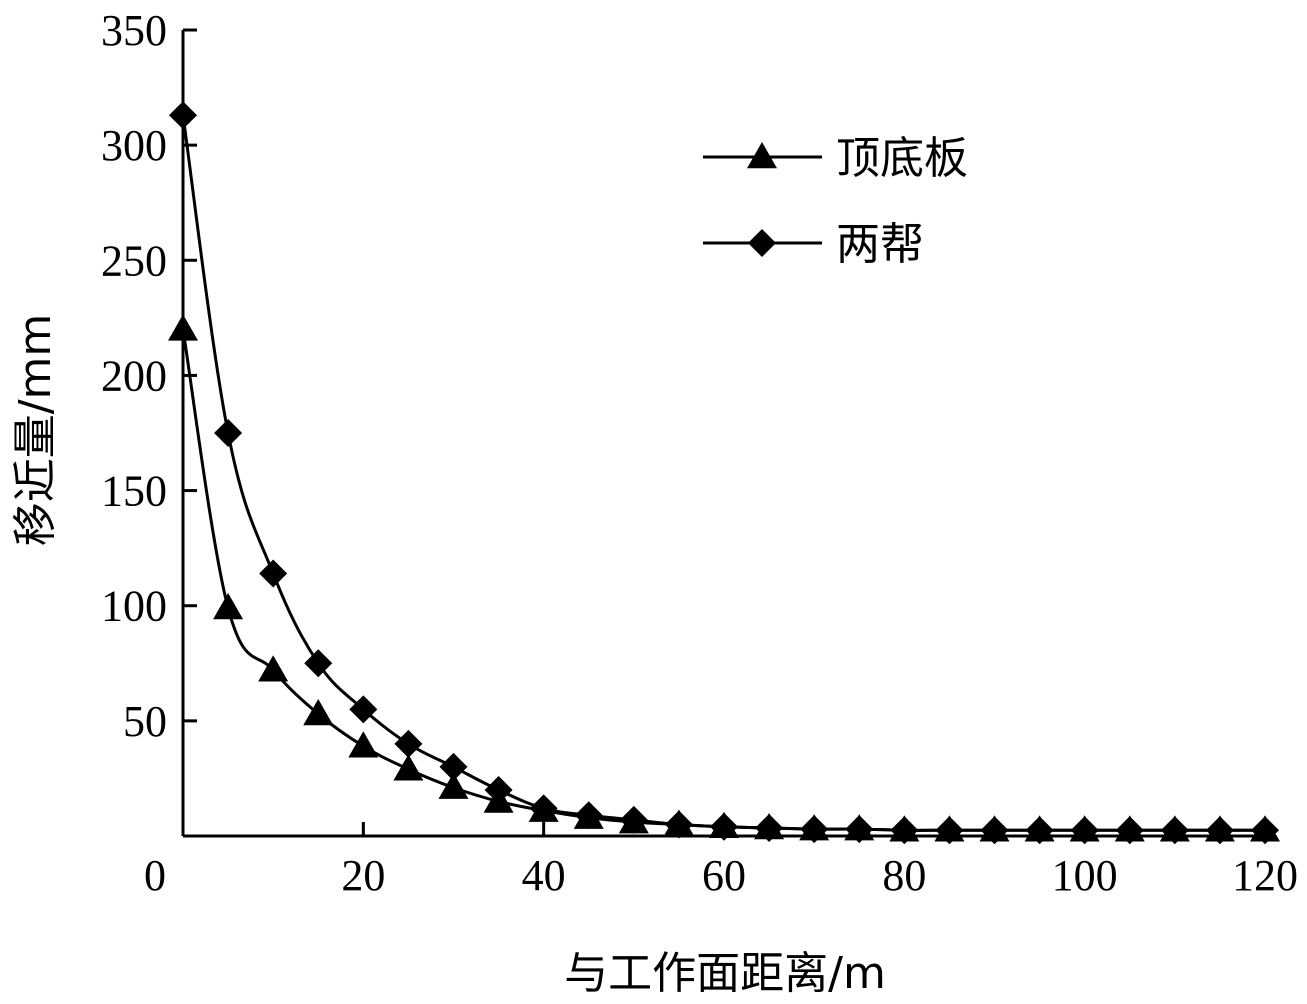 This screenshot has width=1307, height=1004. Describe the element at coordinates (134, 260) in the screenshot. I see `y-tick-label: 250` at that location.